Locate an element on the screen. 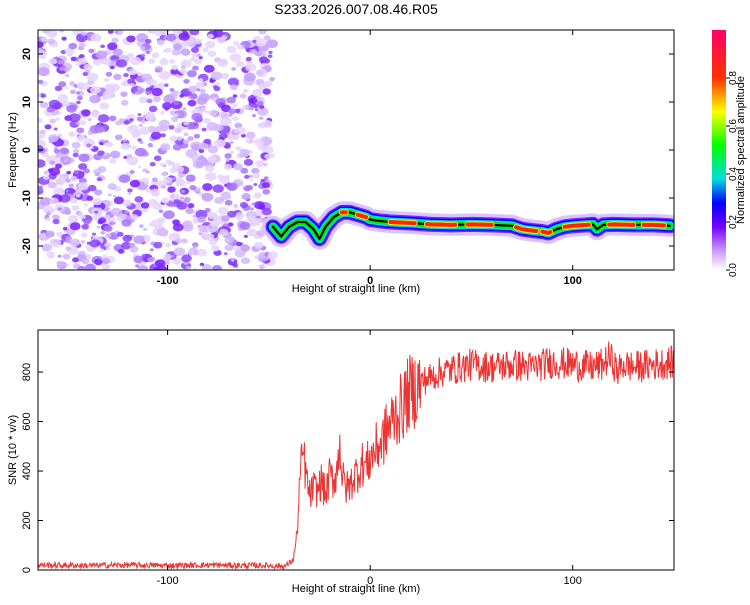  y-tick-label: 0 is located at coordinates (27, 150).